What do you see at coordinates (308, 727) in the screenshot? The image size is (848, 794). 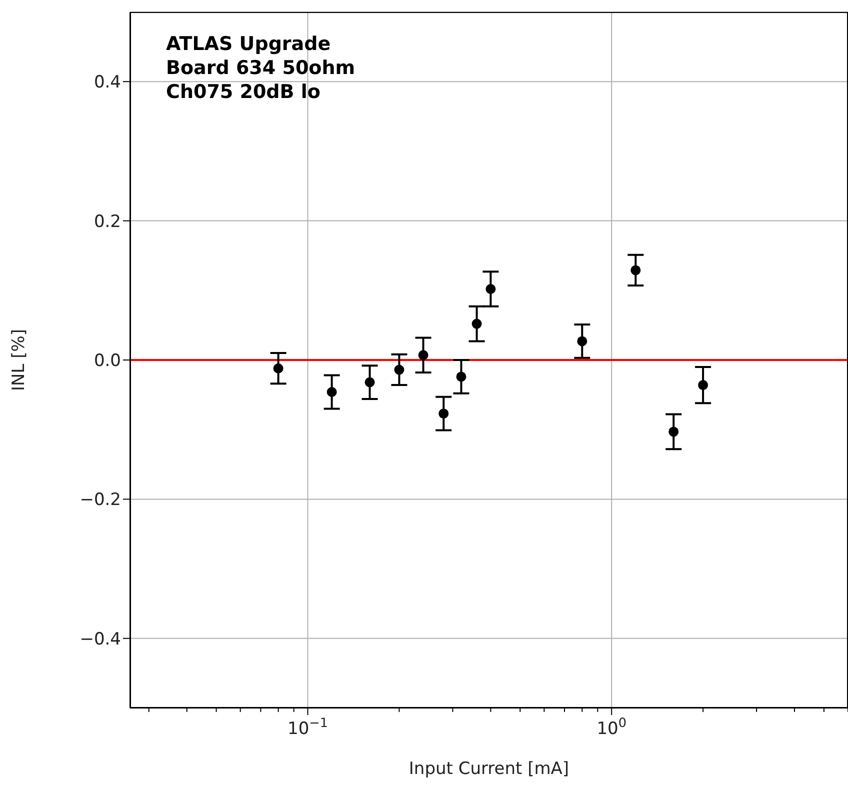 I see `x-tick-label: 10$^{−1}$` at bounding box center [308, 727].